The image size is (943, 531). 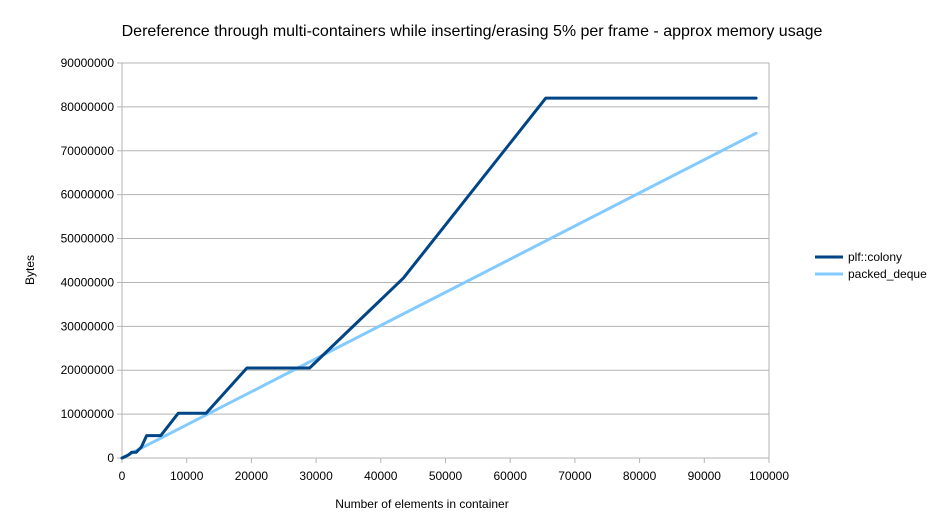 I want to click on y-tick-label: 80000000, so click(x=88, y=107).